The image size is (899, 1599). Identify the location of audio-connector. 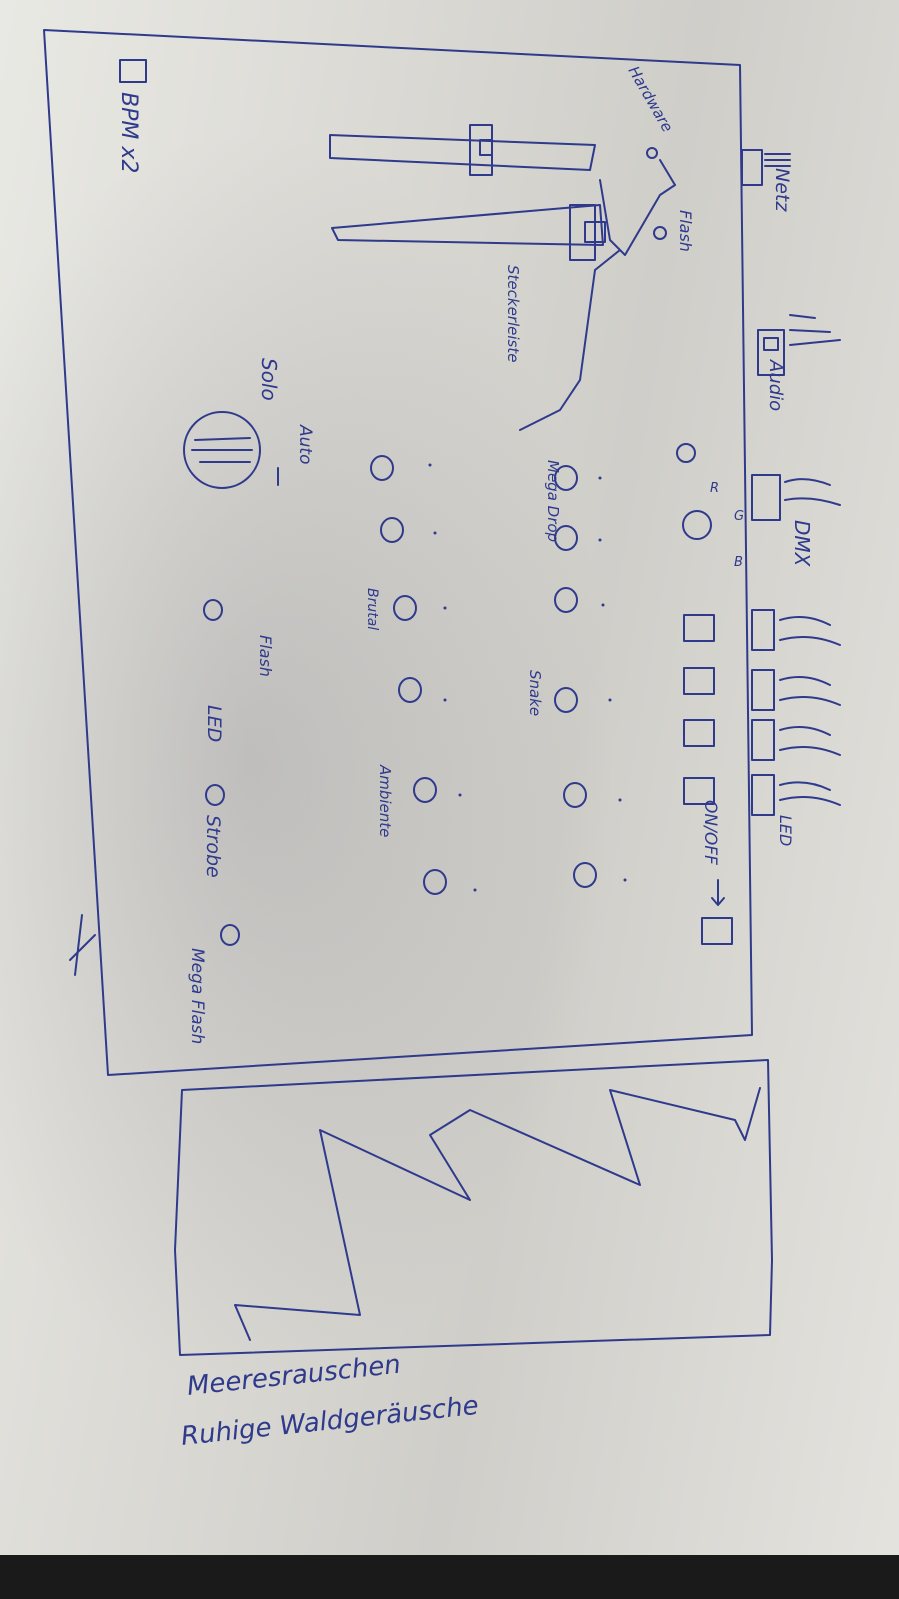
(799, 345).